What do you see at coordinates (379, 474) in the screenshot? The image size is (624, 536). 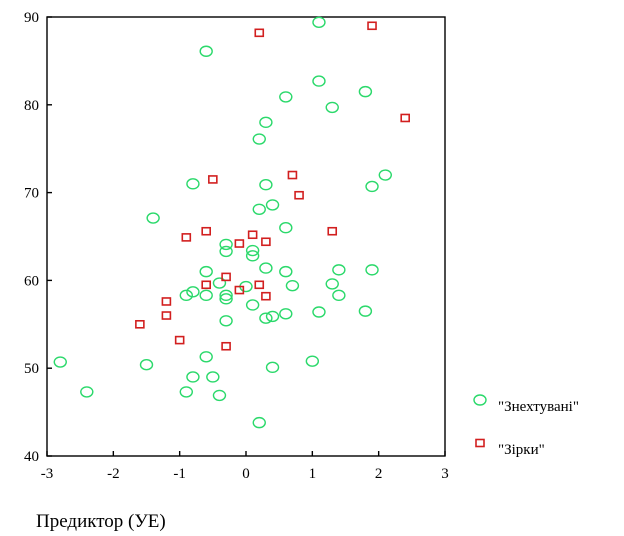 I see `x-tick-label: 2` at bounding box center [379, 474].